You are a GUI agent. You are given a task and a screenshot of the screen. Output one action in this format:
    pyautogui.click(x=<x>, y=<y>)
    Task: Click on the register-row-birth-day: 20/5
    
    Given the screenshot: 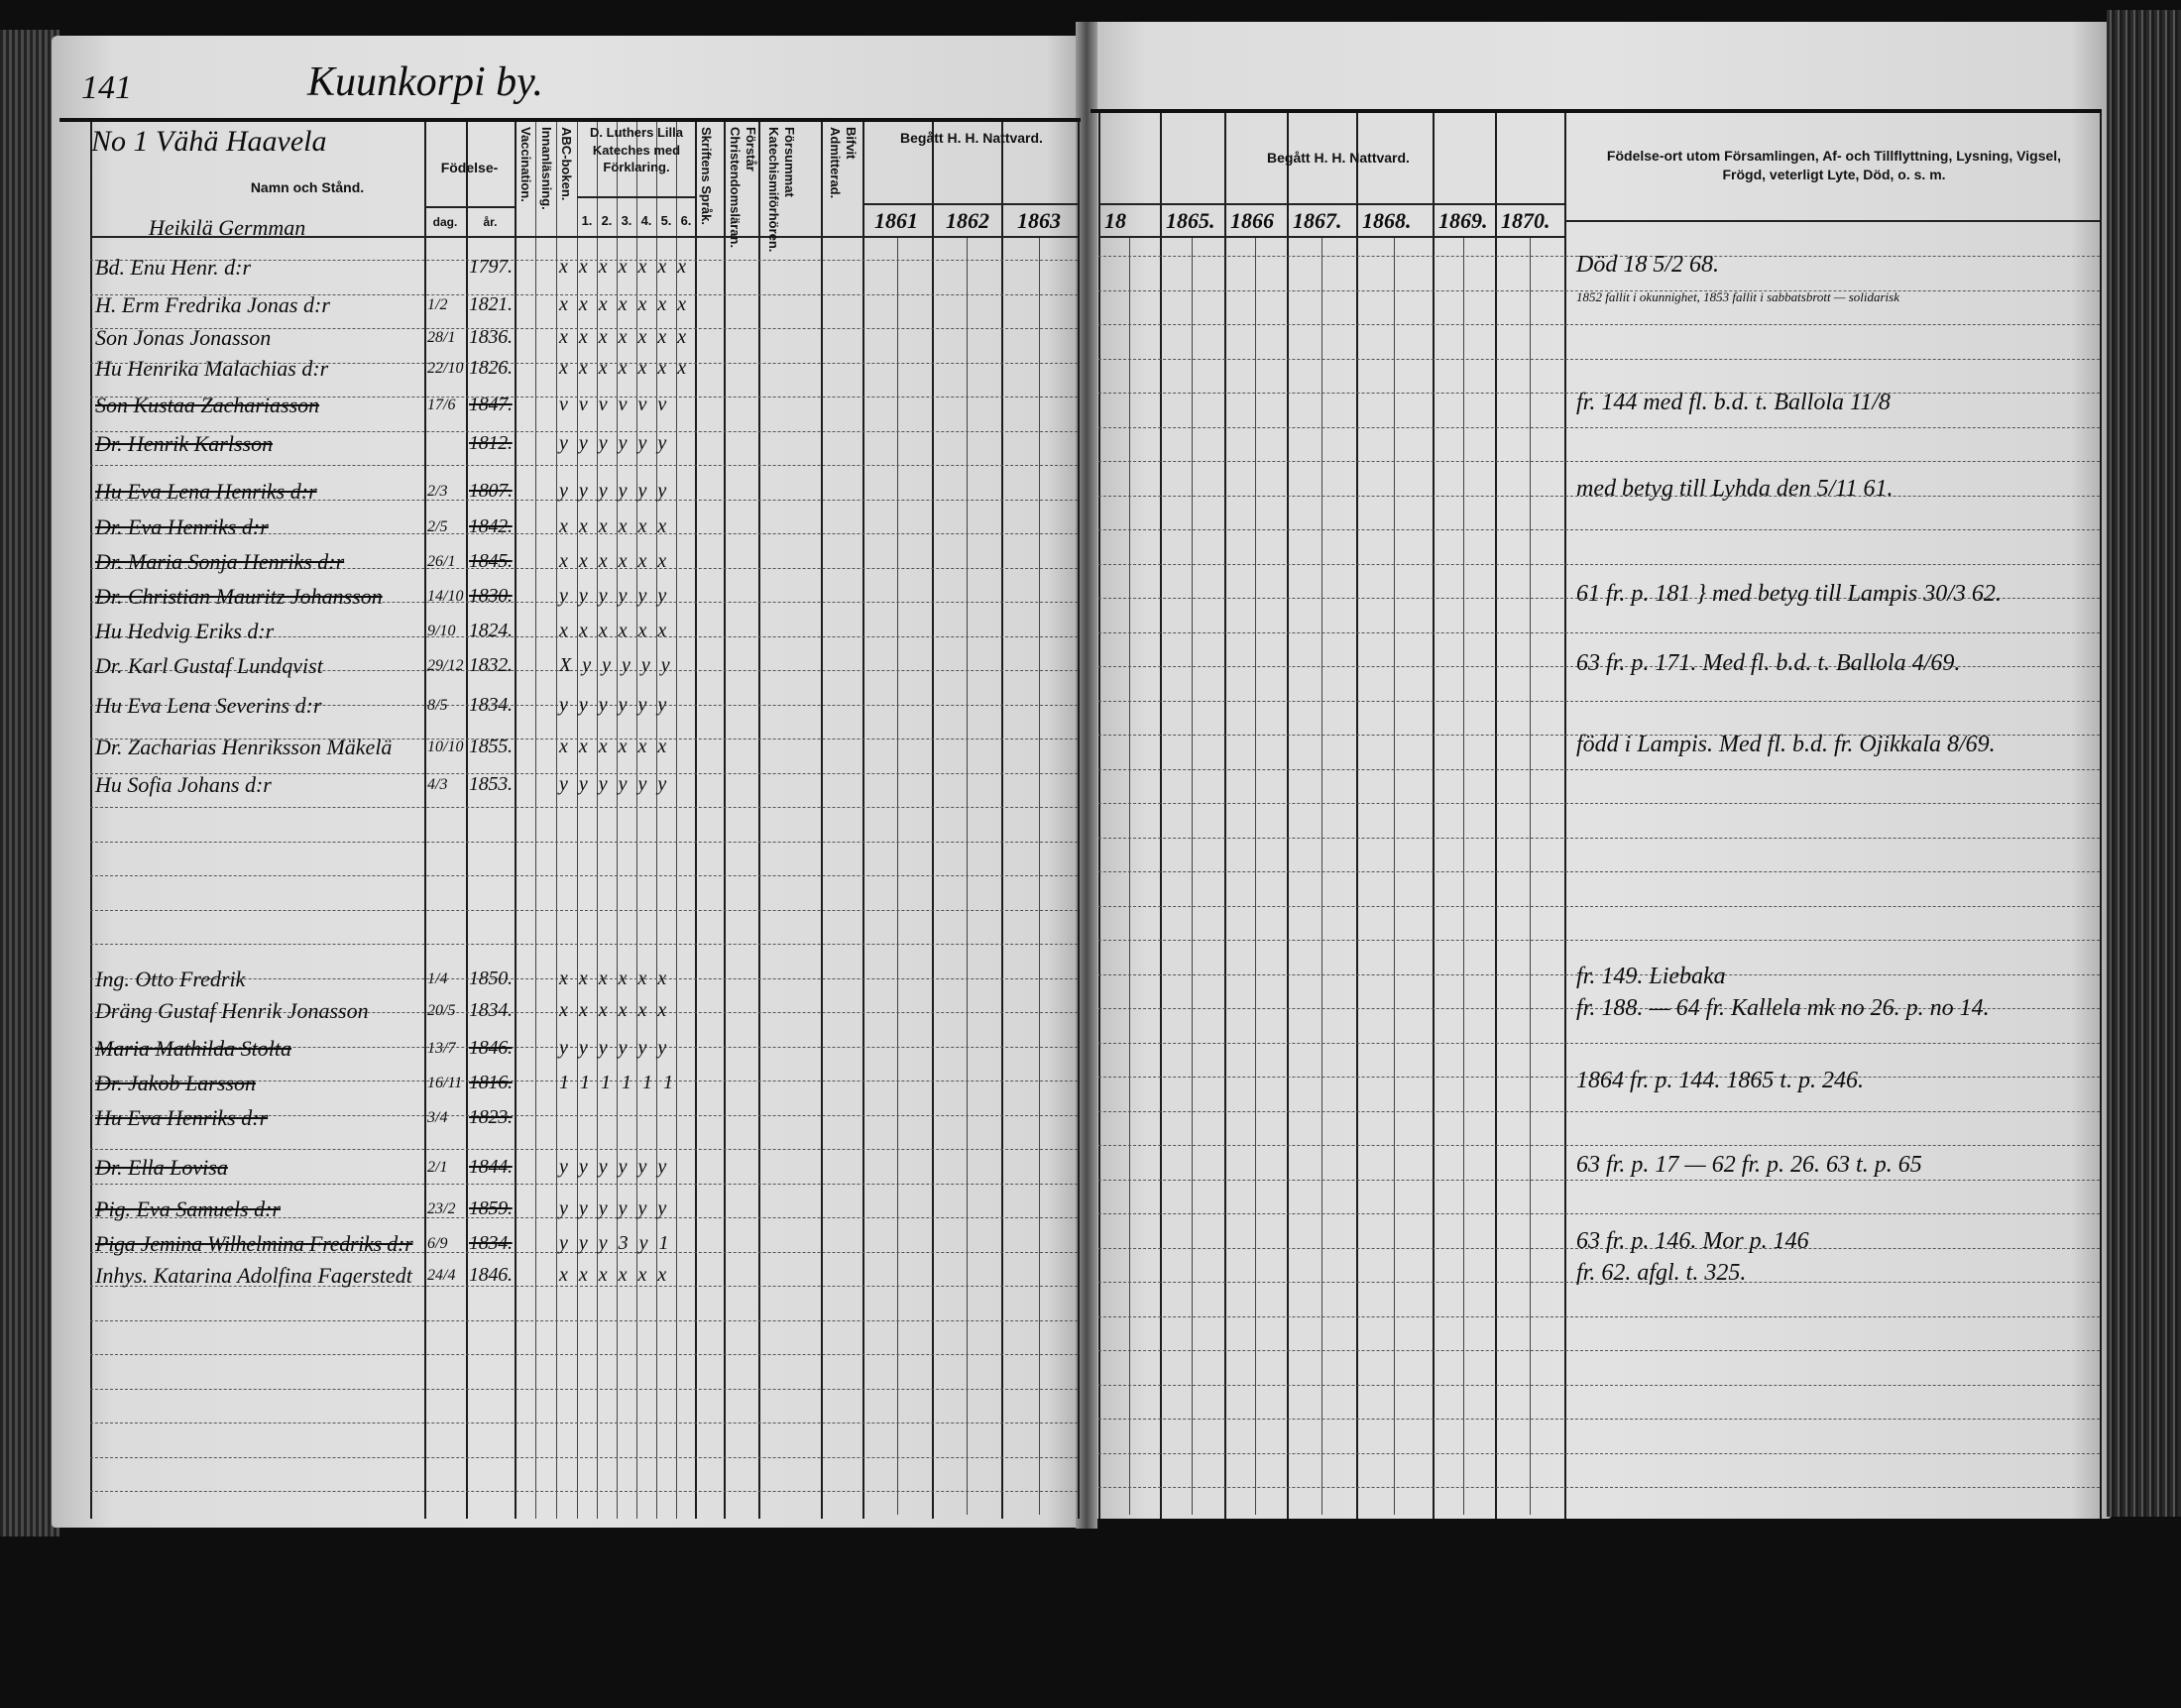 What is the action you would take?
    pyautogui.click(x=441, y=1010)
    